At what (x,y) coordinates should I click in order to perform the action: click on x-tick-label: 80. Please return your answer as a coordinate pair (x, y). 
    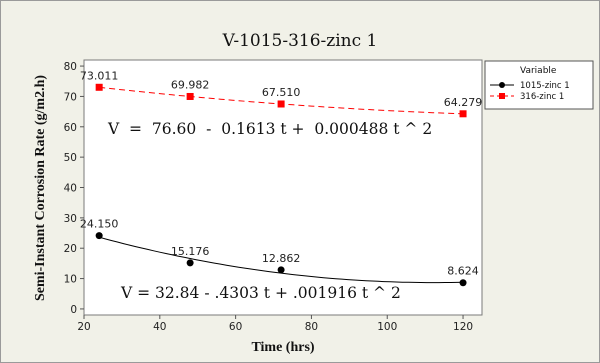
    Looking at the image, I should click on (311, 327).